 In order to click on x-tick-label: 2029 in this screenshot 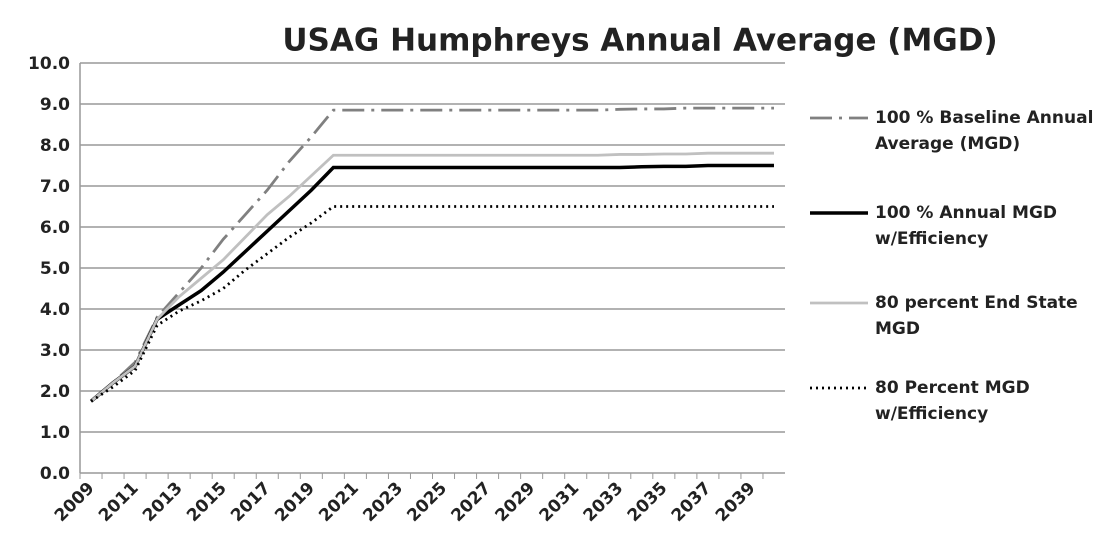, I will do `click(516, 502)`.